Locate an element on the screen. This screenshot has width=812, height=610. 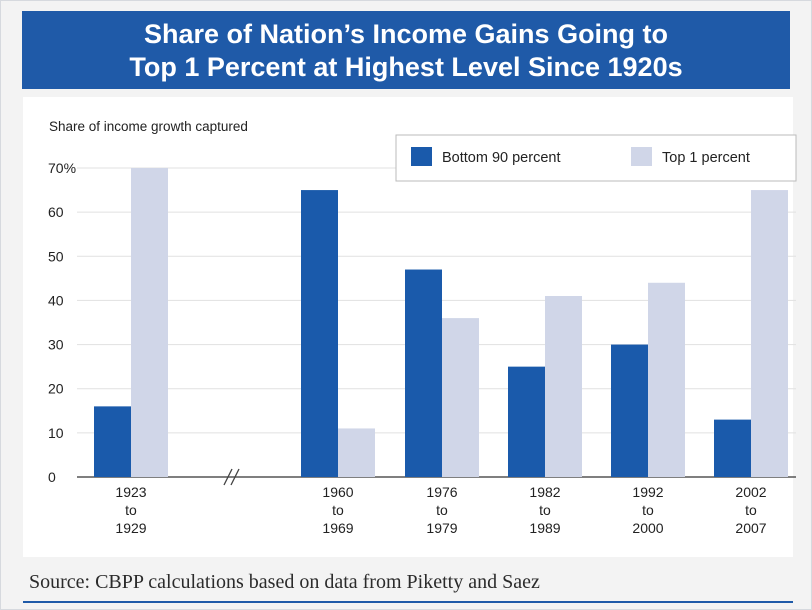
x-tick-label: 1979 is located at coordinates (441, 528).